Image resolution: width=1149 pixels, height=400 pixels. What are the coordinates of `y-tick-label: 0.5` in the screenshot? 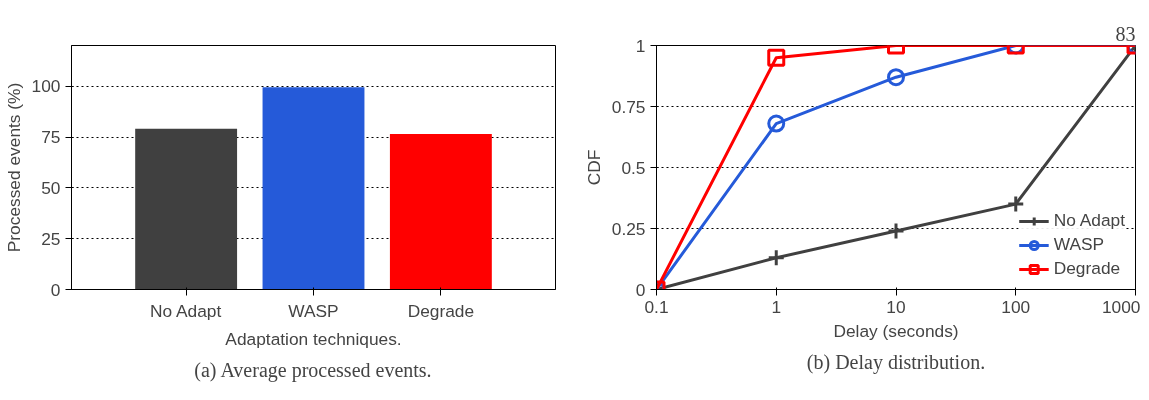 It's located at (633, 167).